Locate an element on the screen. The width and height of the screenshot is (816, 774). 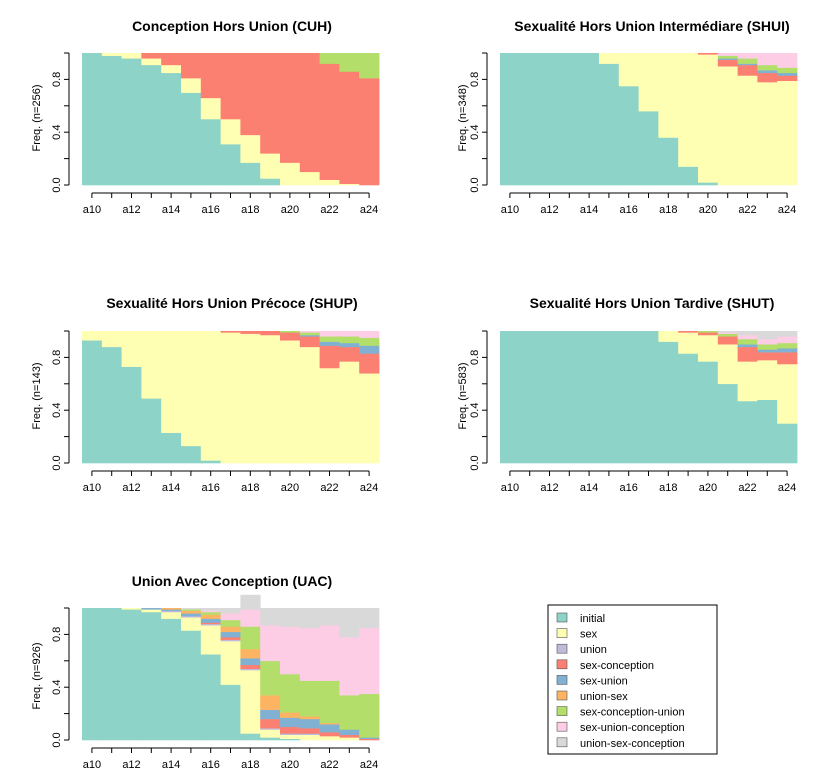
legend-swatch is located at coordinates (562, 695).